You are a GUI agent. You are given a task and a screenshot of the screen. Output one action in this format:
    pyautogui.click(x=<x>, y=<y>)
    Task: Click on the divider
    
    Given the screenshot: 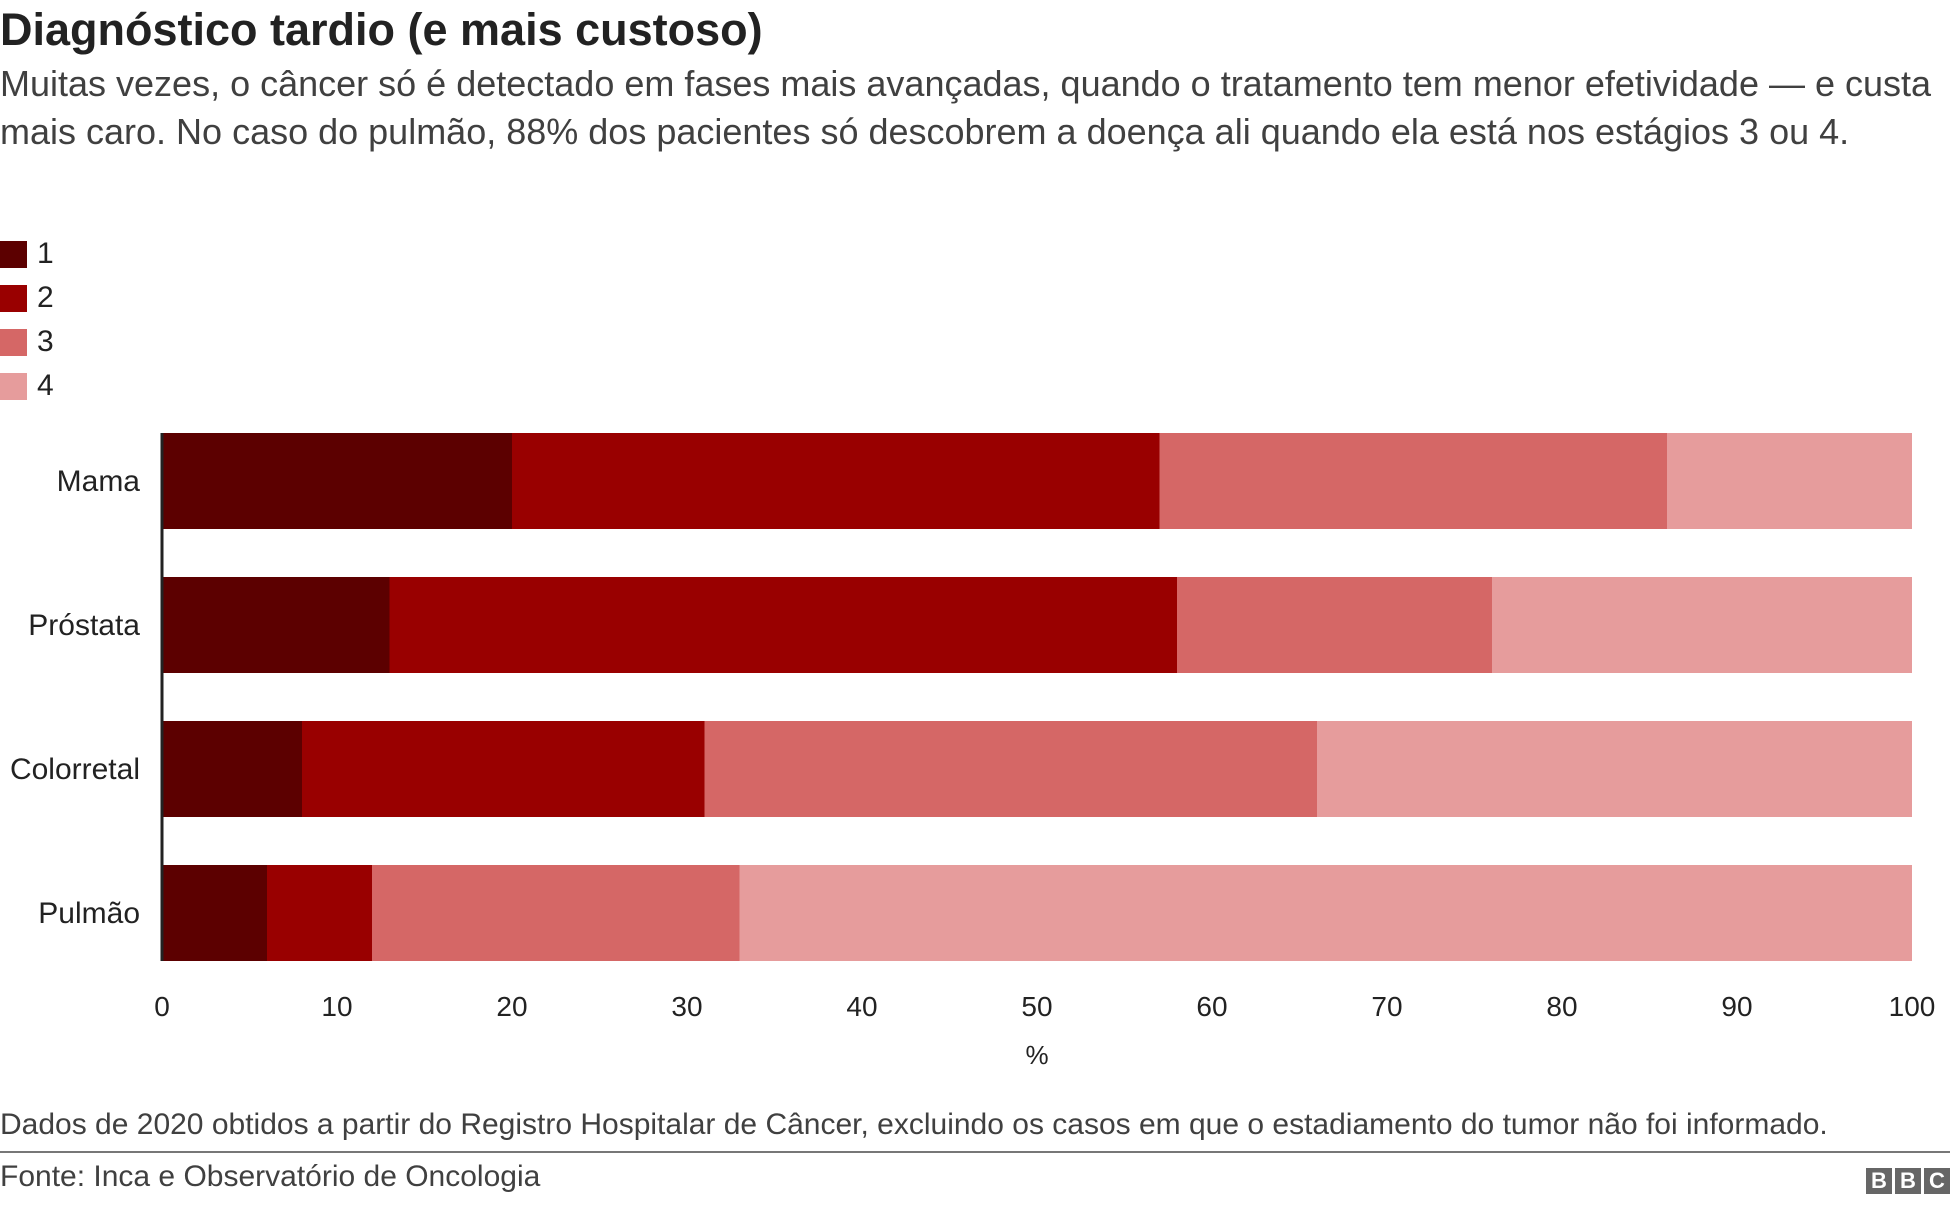 What is the action you would take?
    pyautogui.click(x=975, y=1152)
    